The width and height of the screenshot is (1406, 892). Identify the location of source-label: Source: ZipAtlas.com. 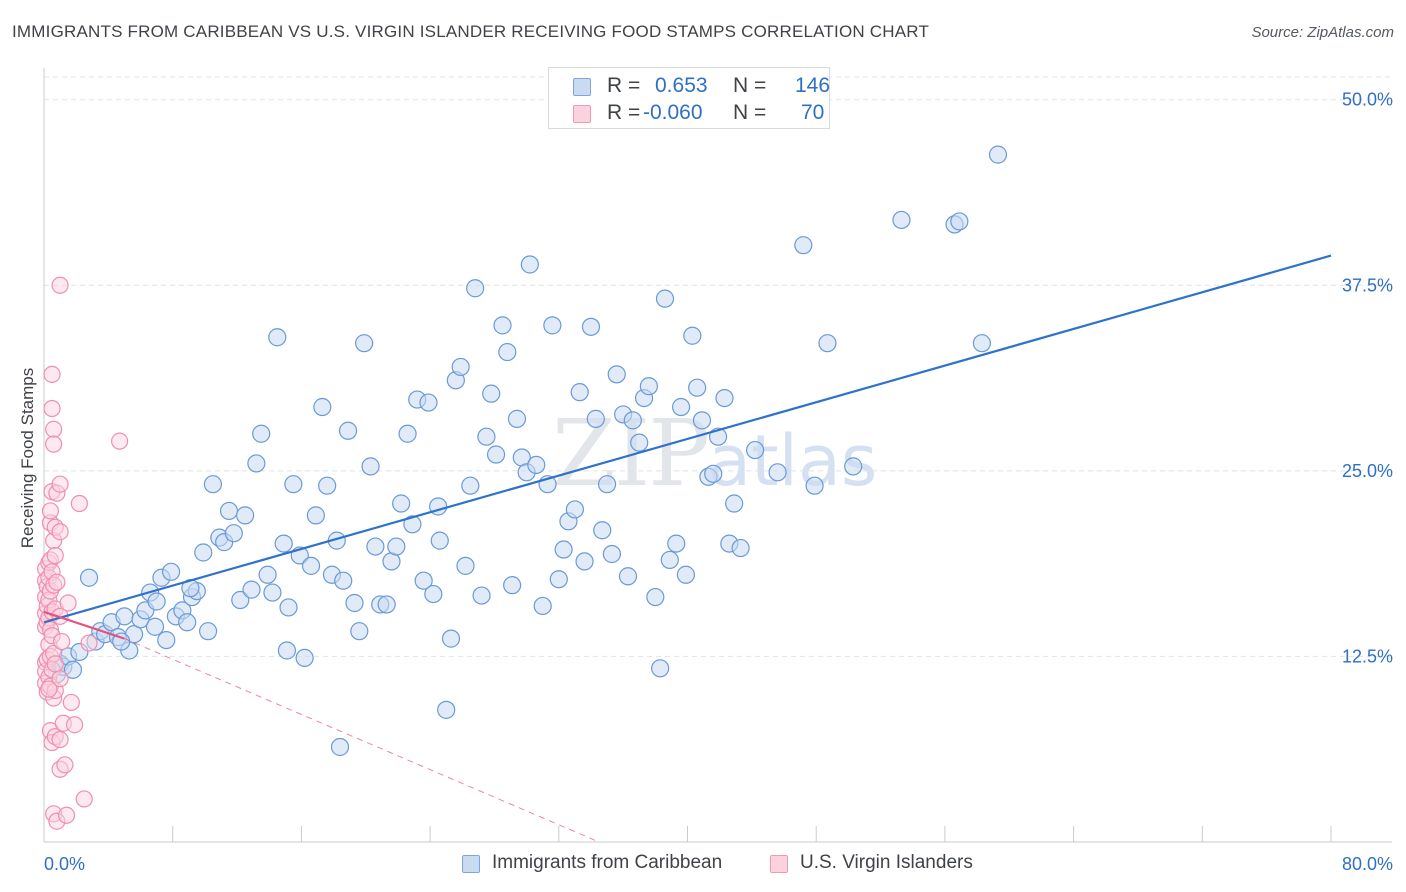
(1322, 32).